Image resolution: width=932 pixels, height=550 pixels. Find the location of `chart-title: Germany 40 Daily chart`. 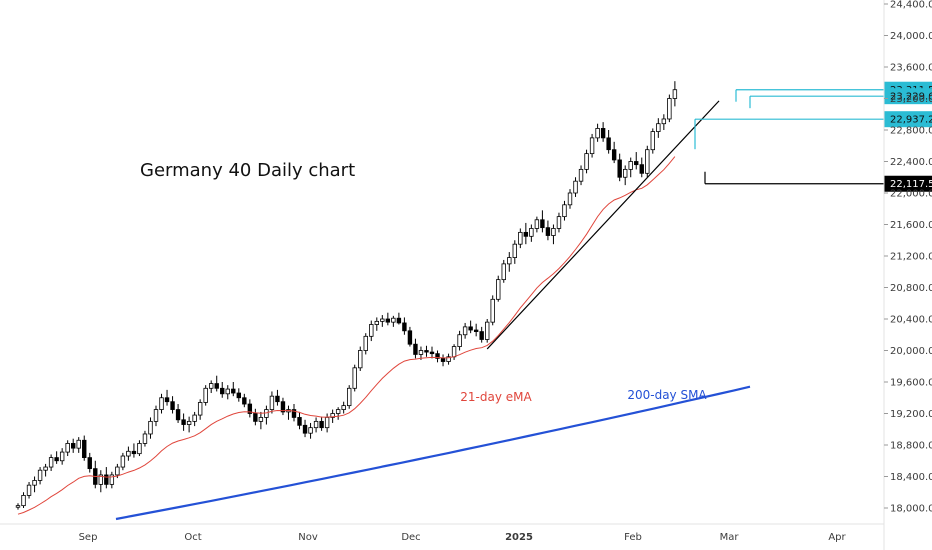

chart-title: Germany 40 Daily chart is located at coordinates (247, 170).